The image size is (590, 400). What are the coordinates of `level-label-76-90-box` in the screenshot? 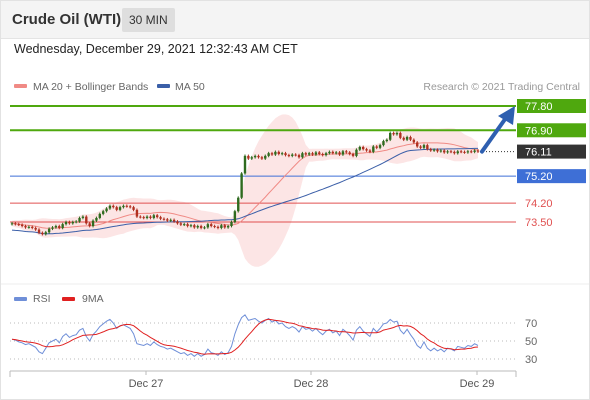 It's located at (551, 130).